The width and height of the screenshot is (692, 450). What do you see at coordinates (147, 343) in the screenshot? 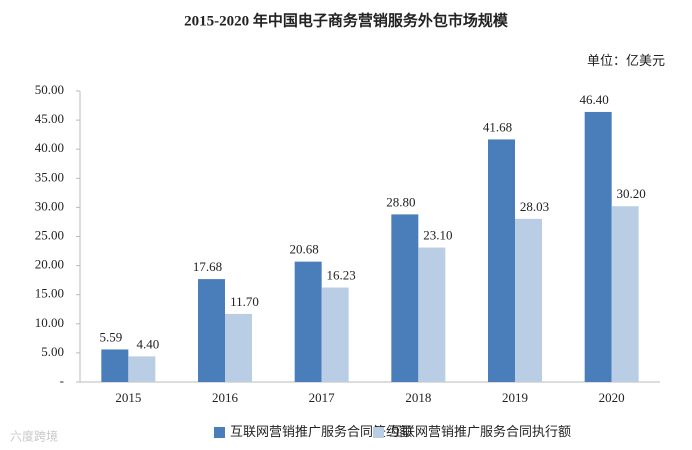
I see `data-label: 4.40` at bounding box center [147, 343].